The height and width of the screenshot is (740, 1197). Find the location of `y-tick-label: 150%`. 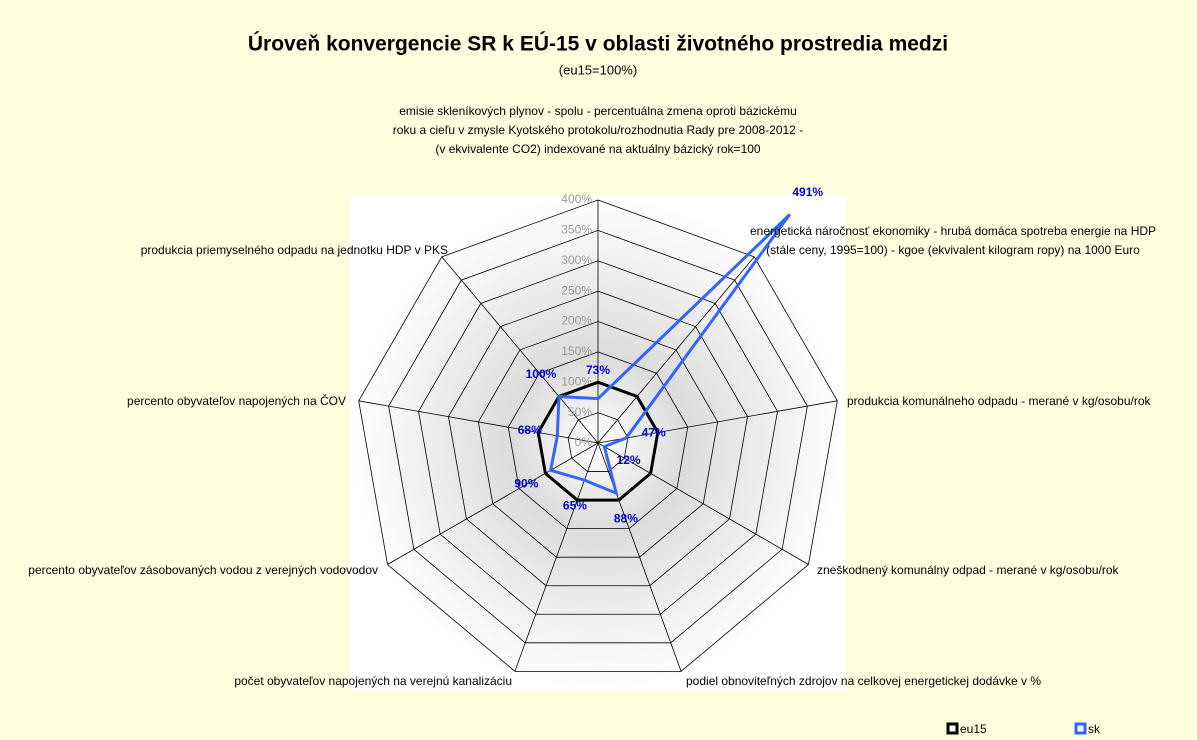

y-tick-label: 150% is located at coordinates (576, 351).